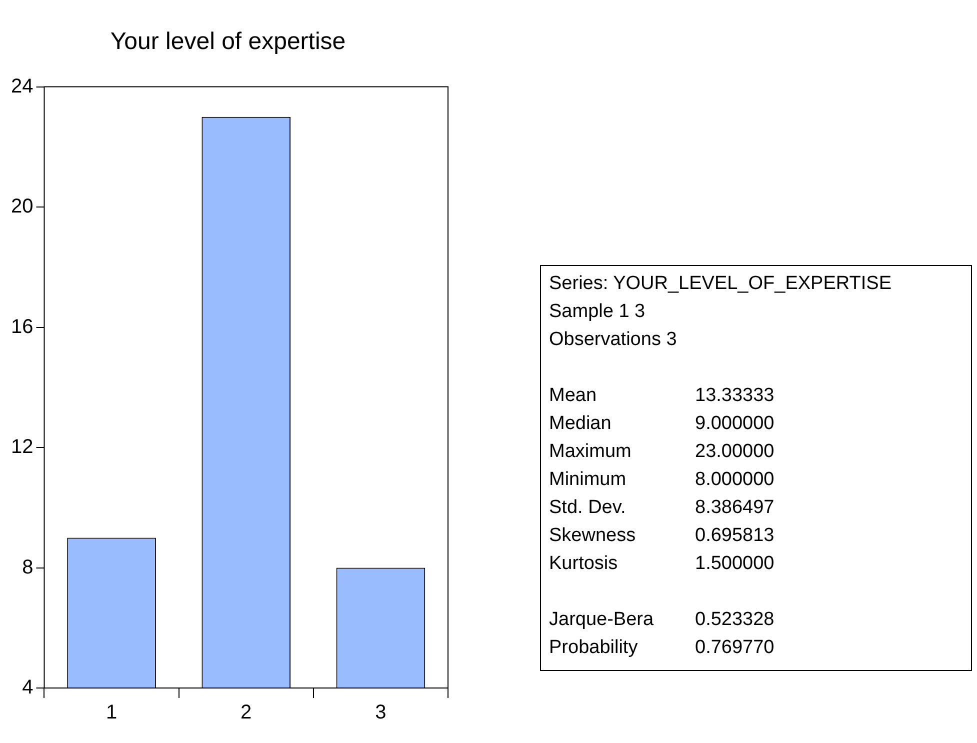 This screenshot has height=743, width=977. I want to click on text: Jarque-Bera, so click(602, 620).